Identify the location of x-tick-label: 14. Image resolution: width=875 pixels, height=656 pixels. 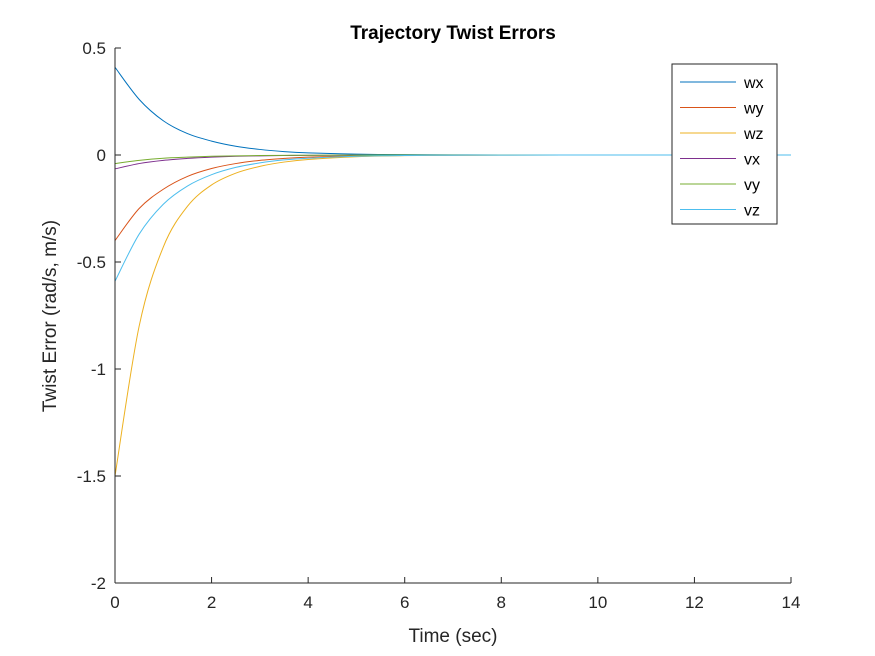
(791, 602).